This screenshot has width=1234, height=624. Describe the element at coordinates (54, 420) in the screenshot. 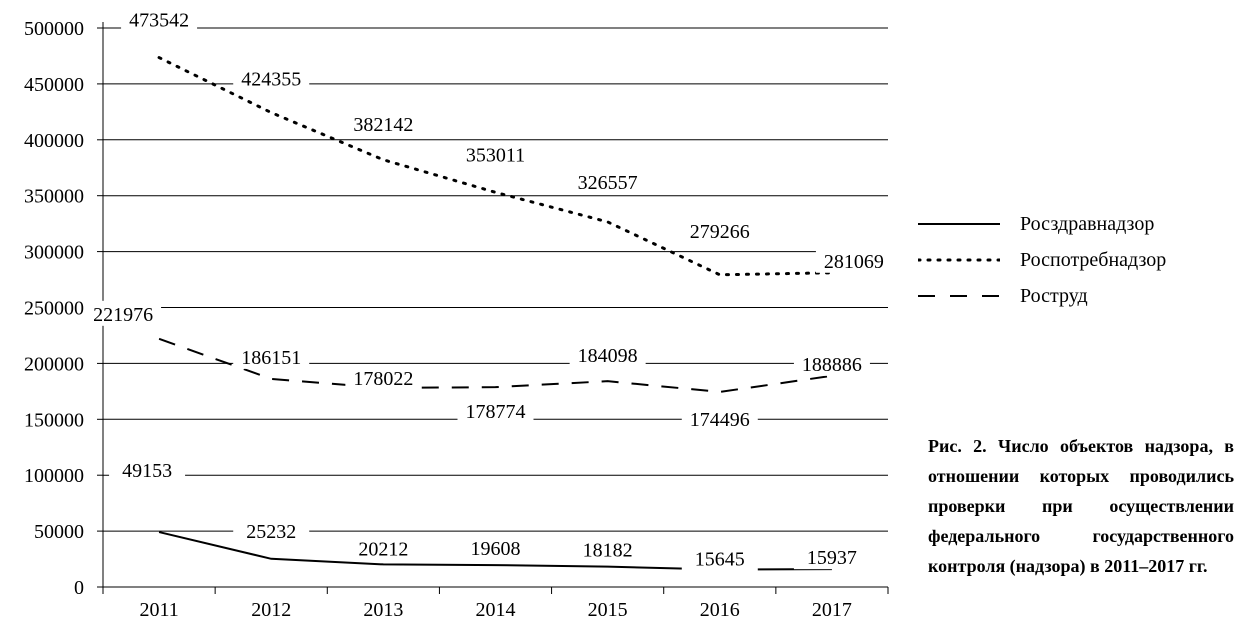

I see `y-tick-label: 150000` at that location.